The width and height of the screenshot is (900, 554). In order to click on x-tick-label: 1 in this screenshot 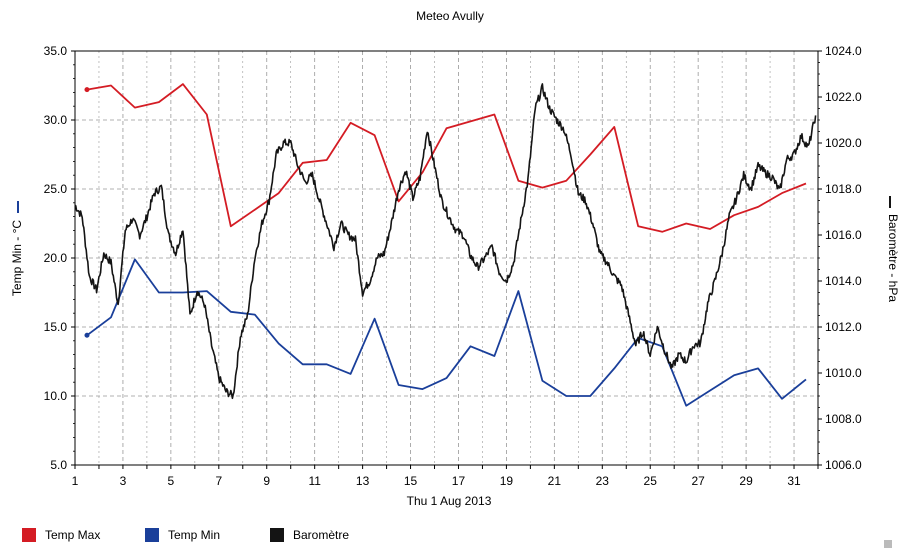, I will do `click(75, 481)`.